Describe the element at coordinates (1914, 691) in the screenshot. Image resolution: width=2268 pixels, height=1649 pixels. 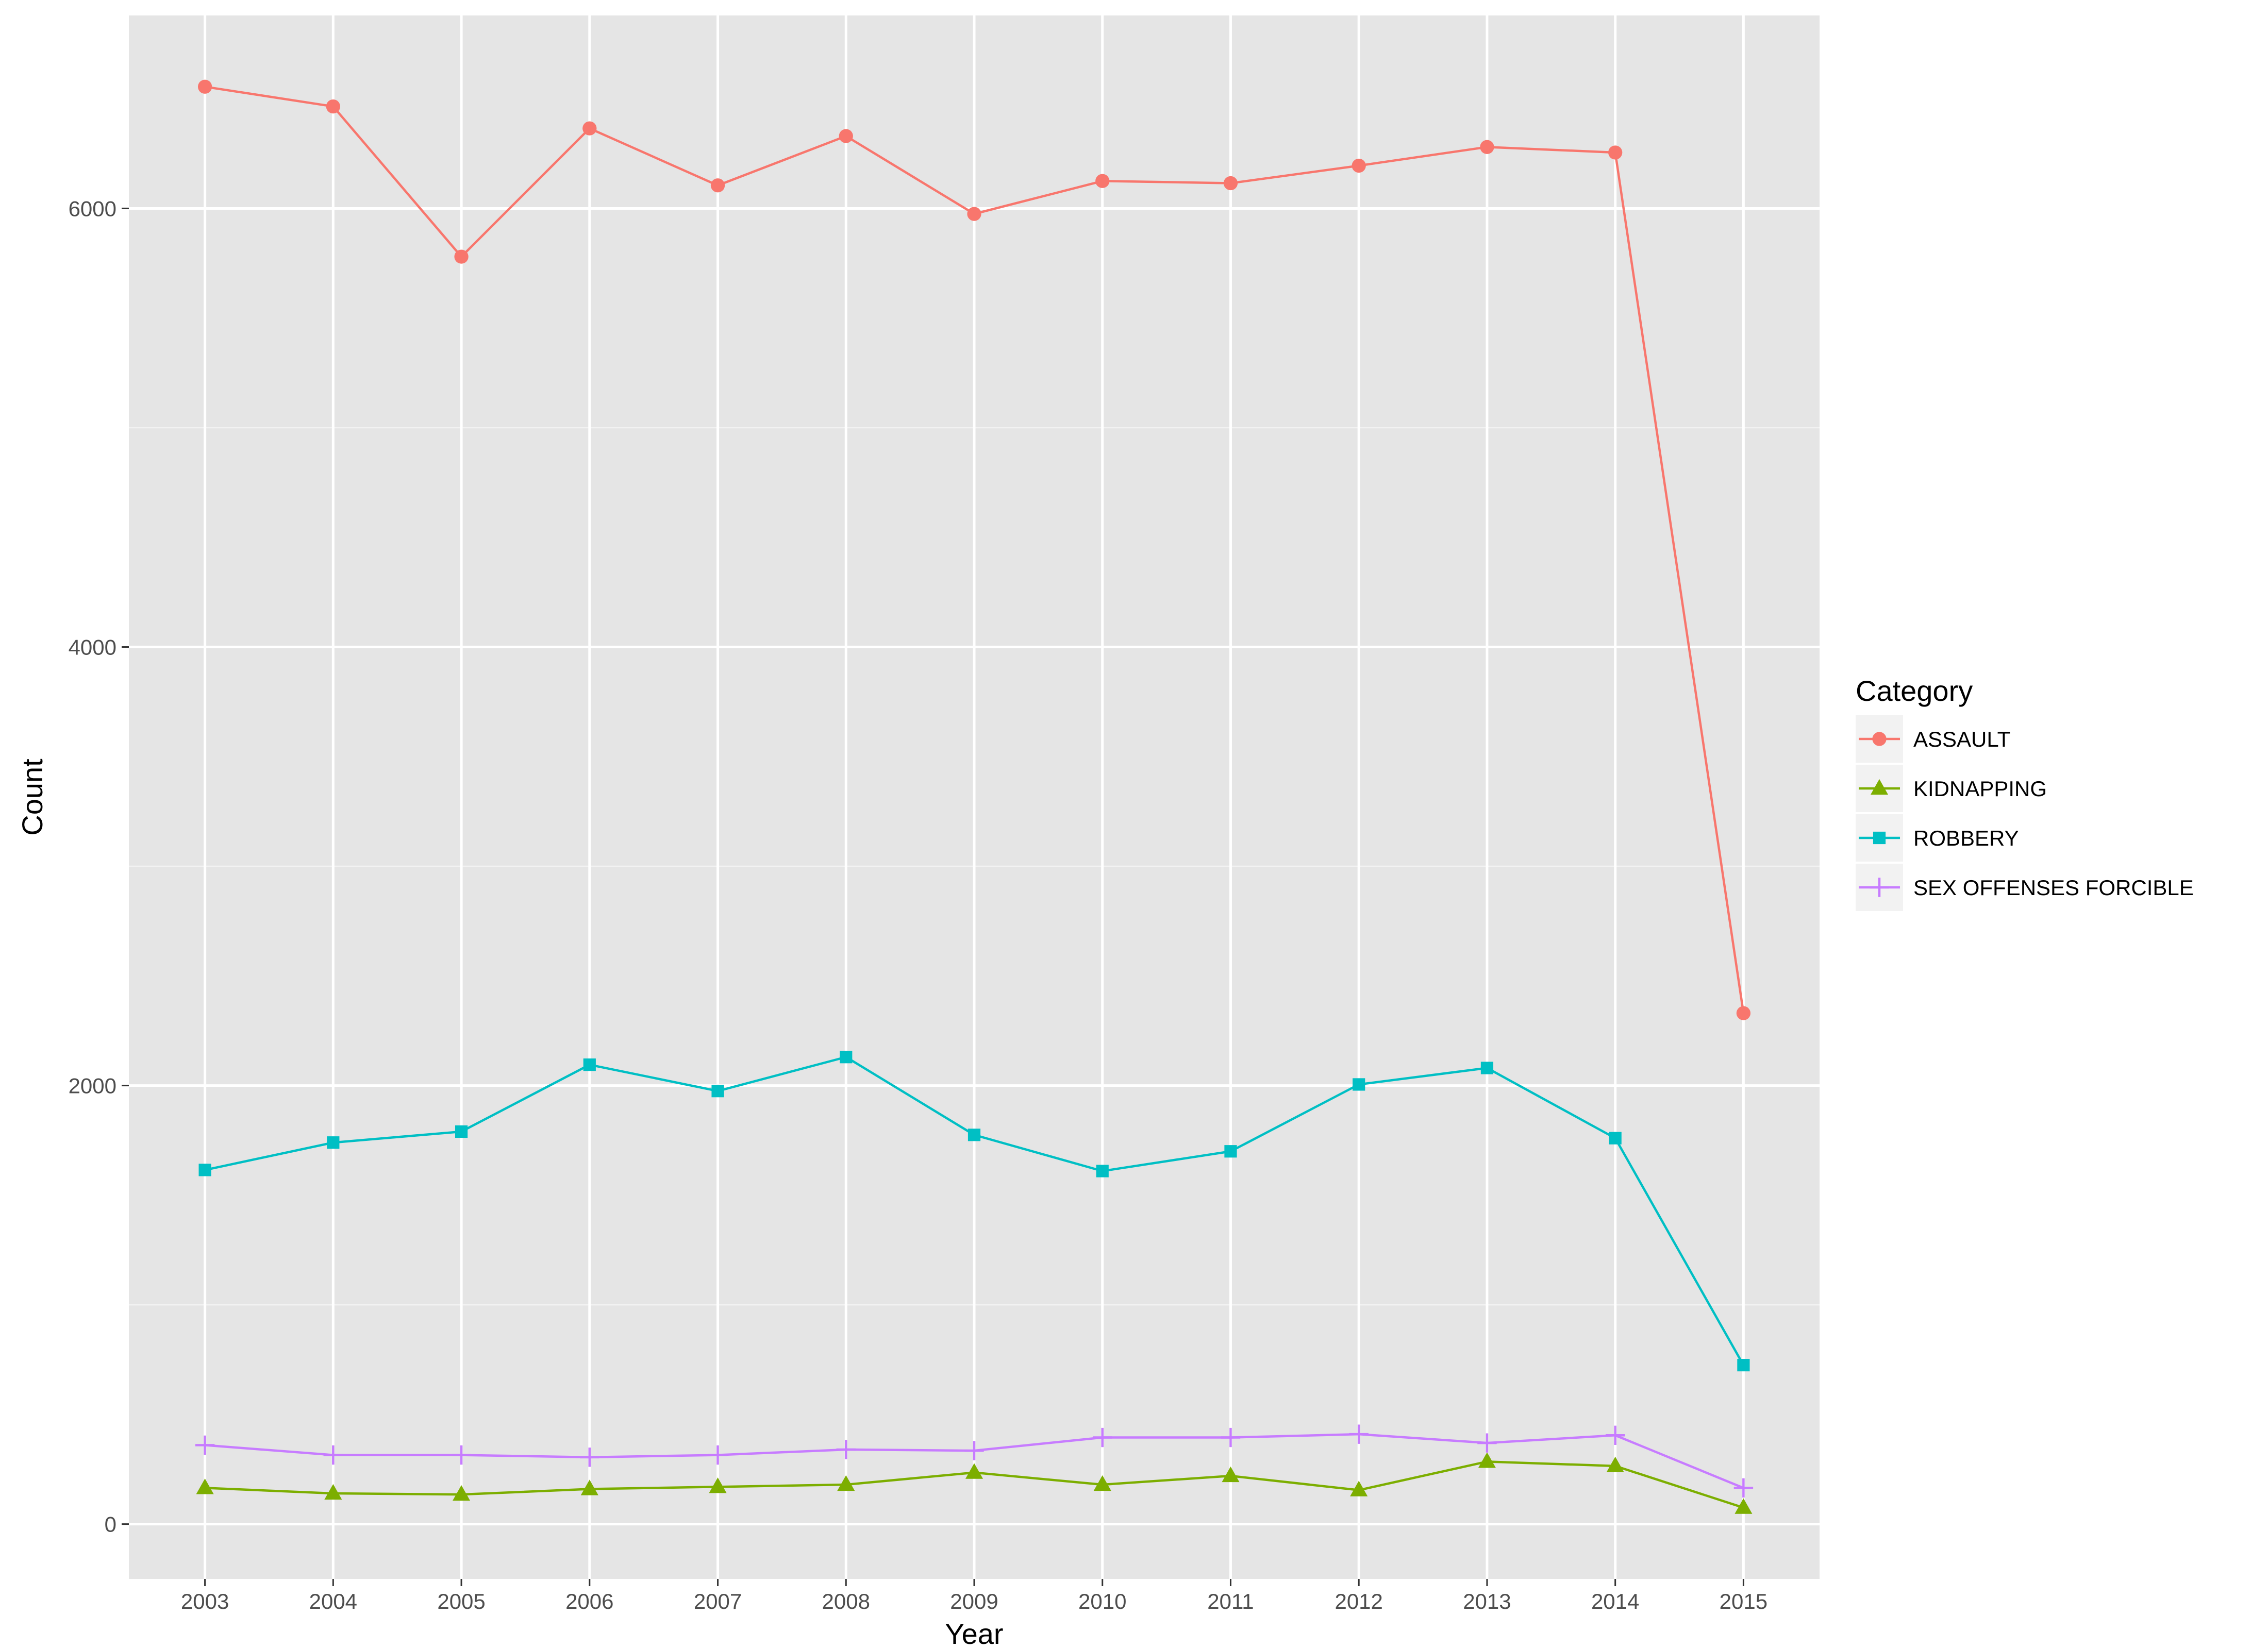
I see `legend-title: Category` at that location.